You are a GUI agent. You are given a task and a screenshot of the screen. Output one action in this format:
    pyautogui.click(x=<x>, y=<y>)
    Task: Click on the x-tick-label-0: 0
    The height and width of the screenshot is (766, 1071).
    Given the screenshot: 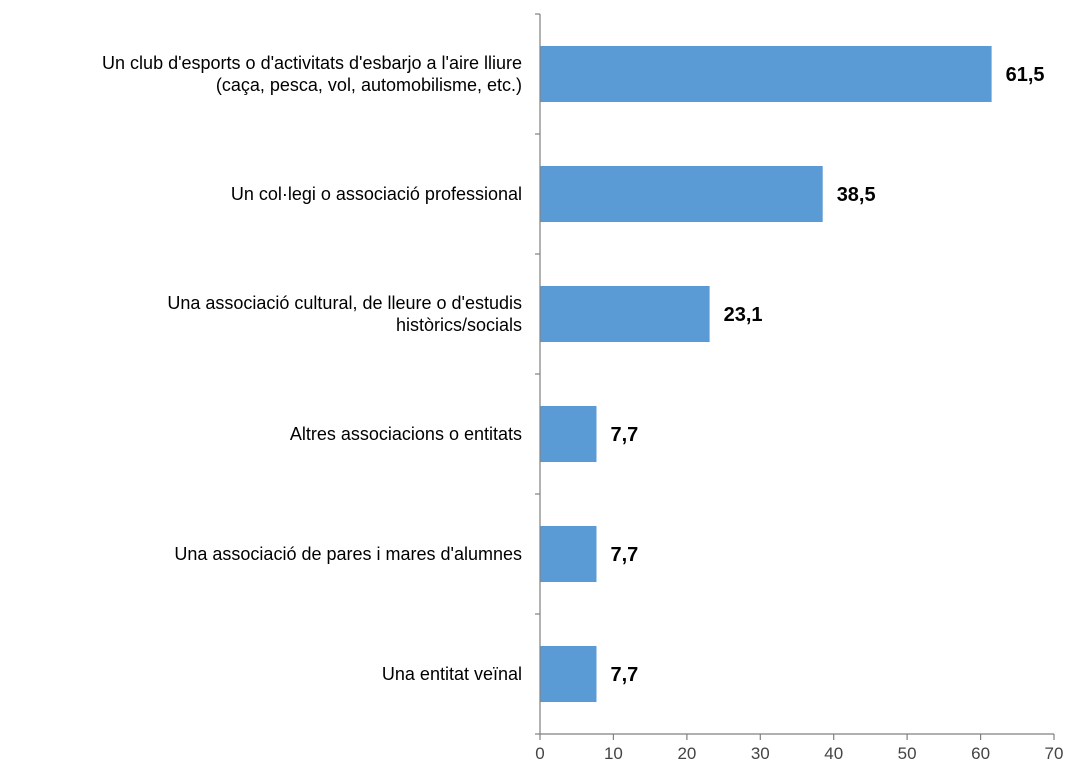 What is the action you would take?
    pyautogui.click(x=539, y=753)
    